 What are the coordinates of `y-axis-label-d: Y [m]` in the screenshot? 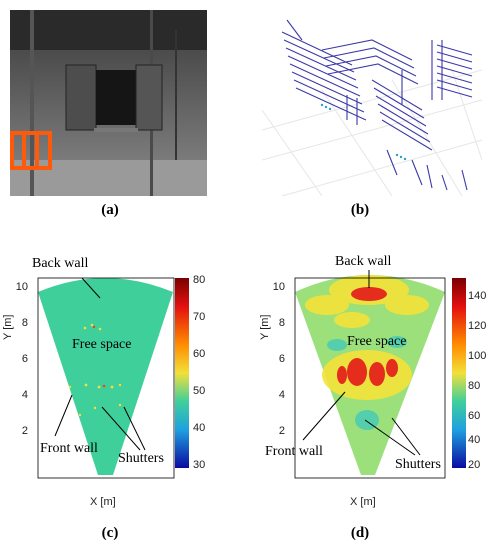 It's located at (265, 327).